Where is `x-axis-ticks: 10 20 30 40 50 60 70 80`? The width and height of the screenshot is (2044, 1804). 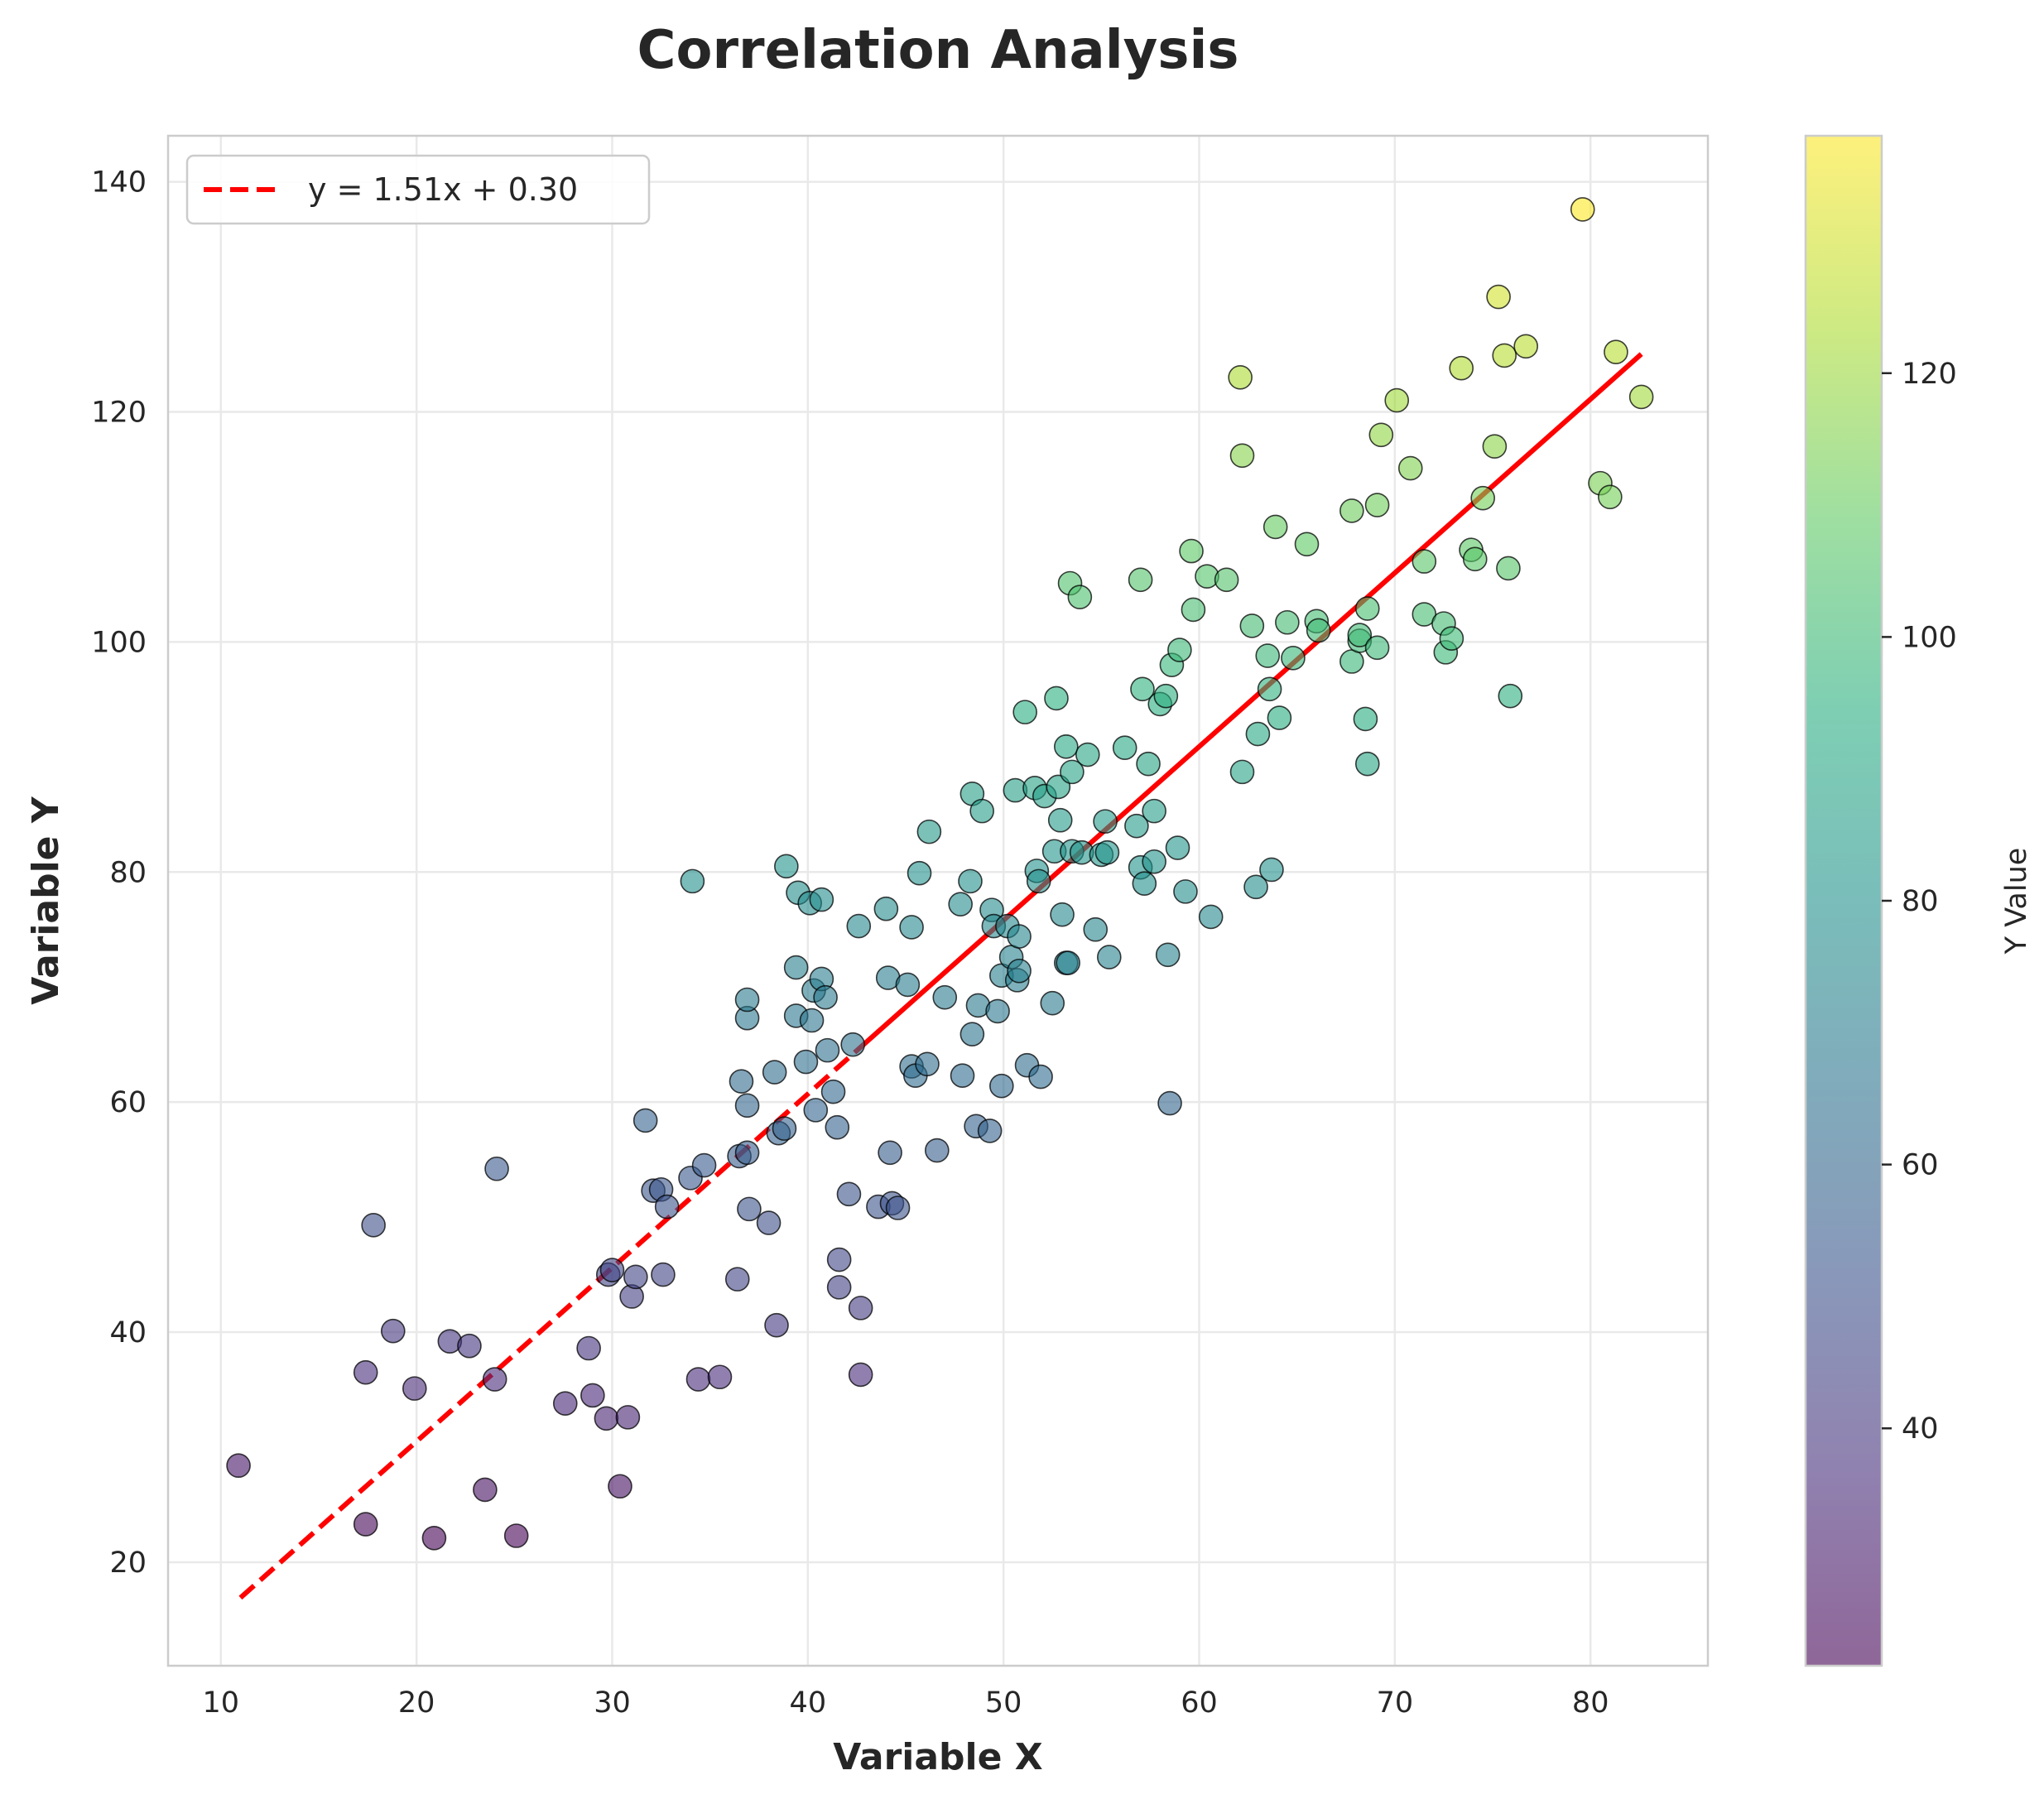 x-axis-ticks: 10 20 30 40 50 60 70 80 is located at coordinates (906, 1703).